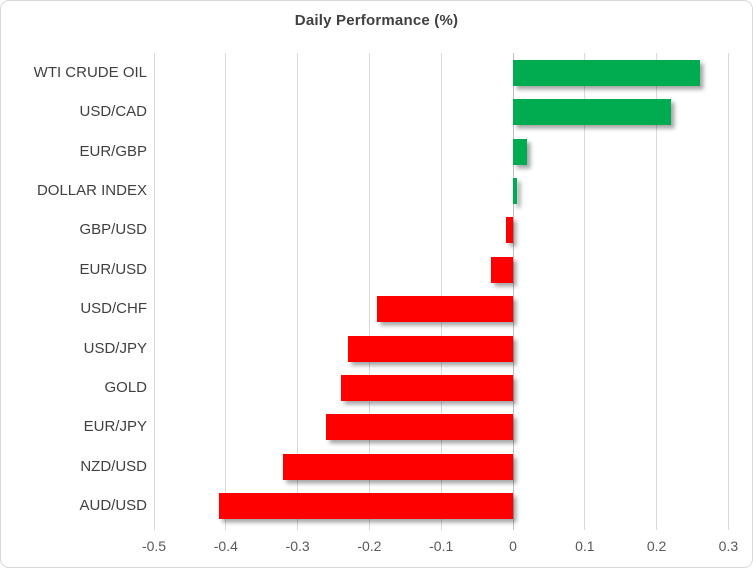  I want to click on category-label-nzd-usd: NZD/USD, so click(113, 466).